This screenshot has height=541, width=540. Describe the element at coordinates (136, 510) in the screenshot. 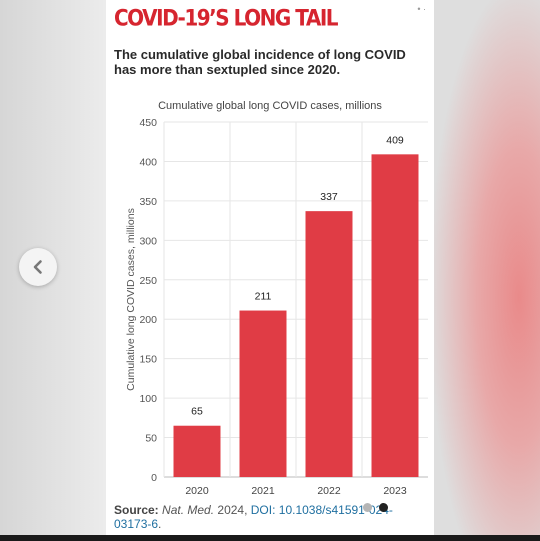

I see `source-label: Source:` at that location.